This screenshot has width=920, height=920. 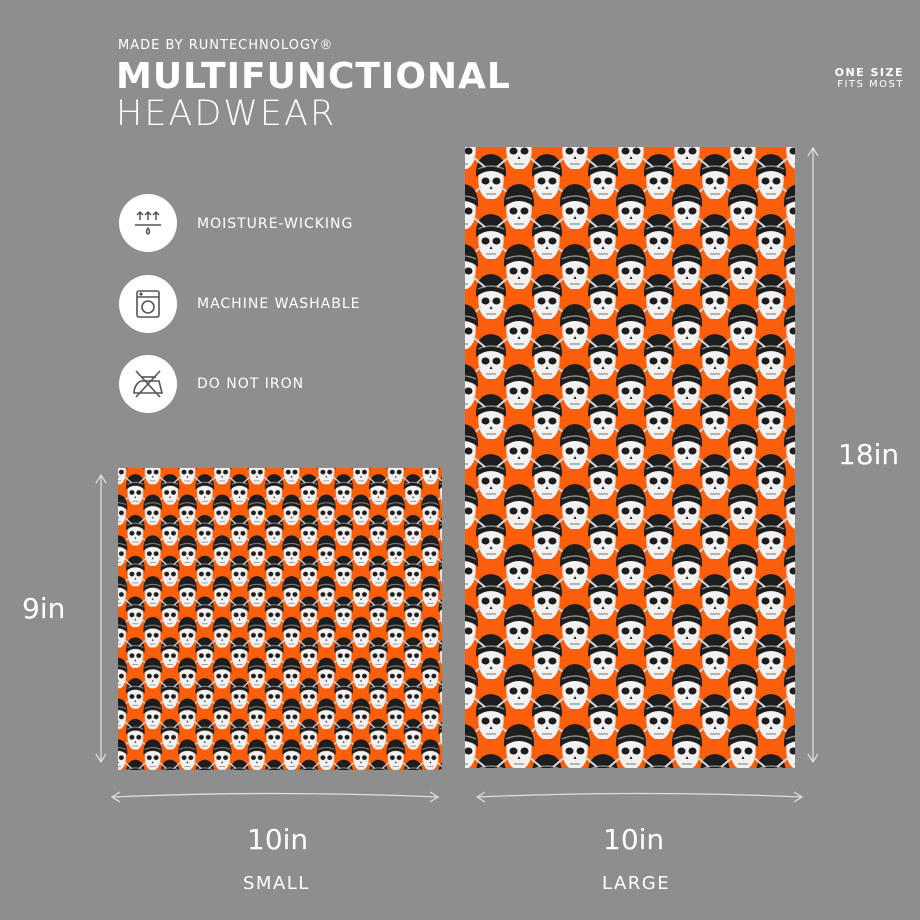 I want to click on feature-label: DO NOT IRON, so click(x=251, y=384).